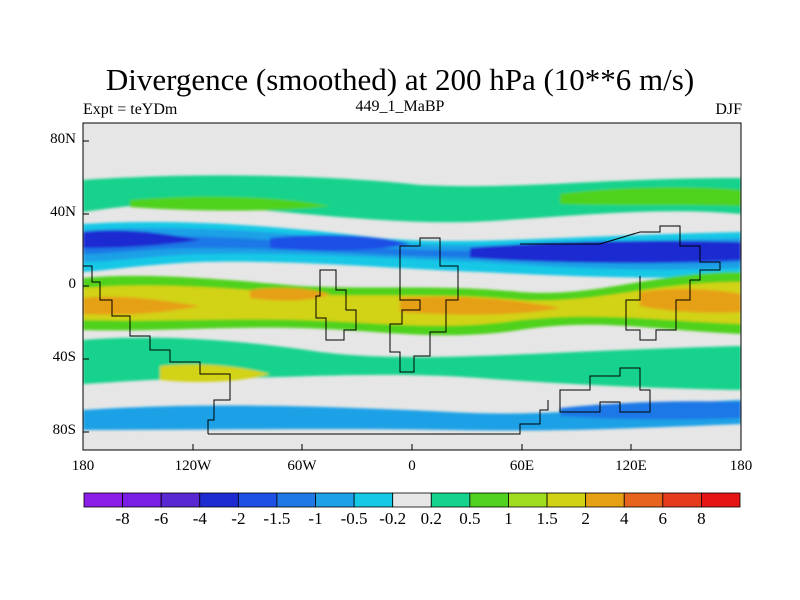  What do you see at coordinates (470, 518) in the screenshot?
I see `colorbar-label: 0.5` at bounding box center [470, 518].